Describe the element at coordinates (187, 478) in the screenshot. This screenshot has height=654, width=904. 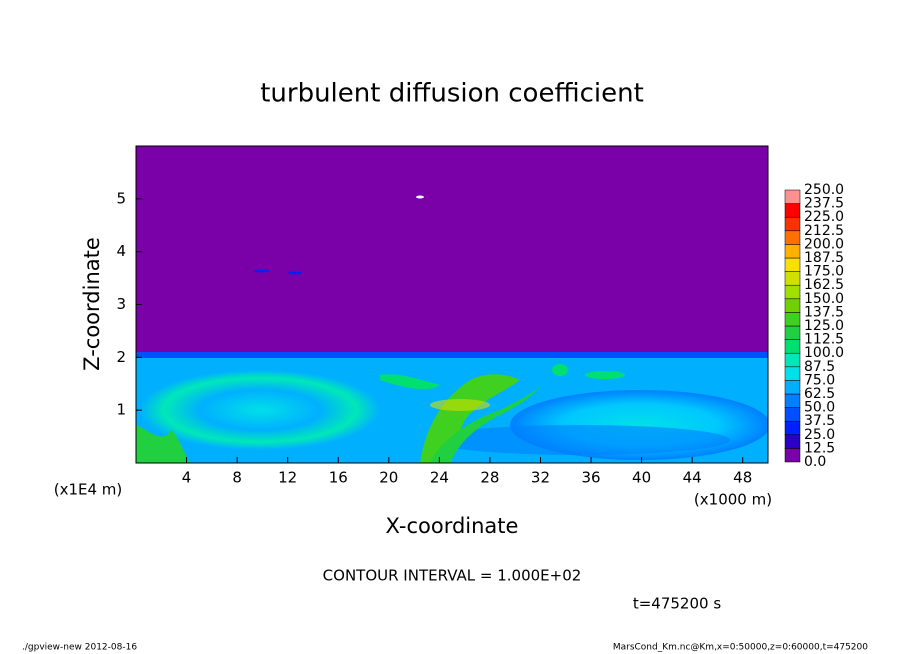
I see `x-tick-label: 4` at that location.